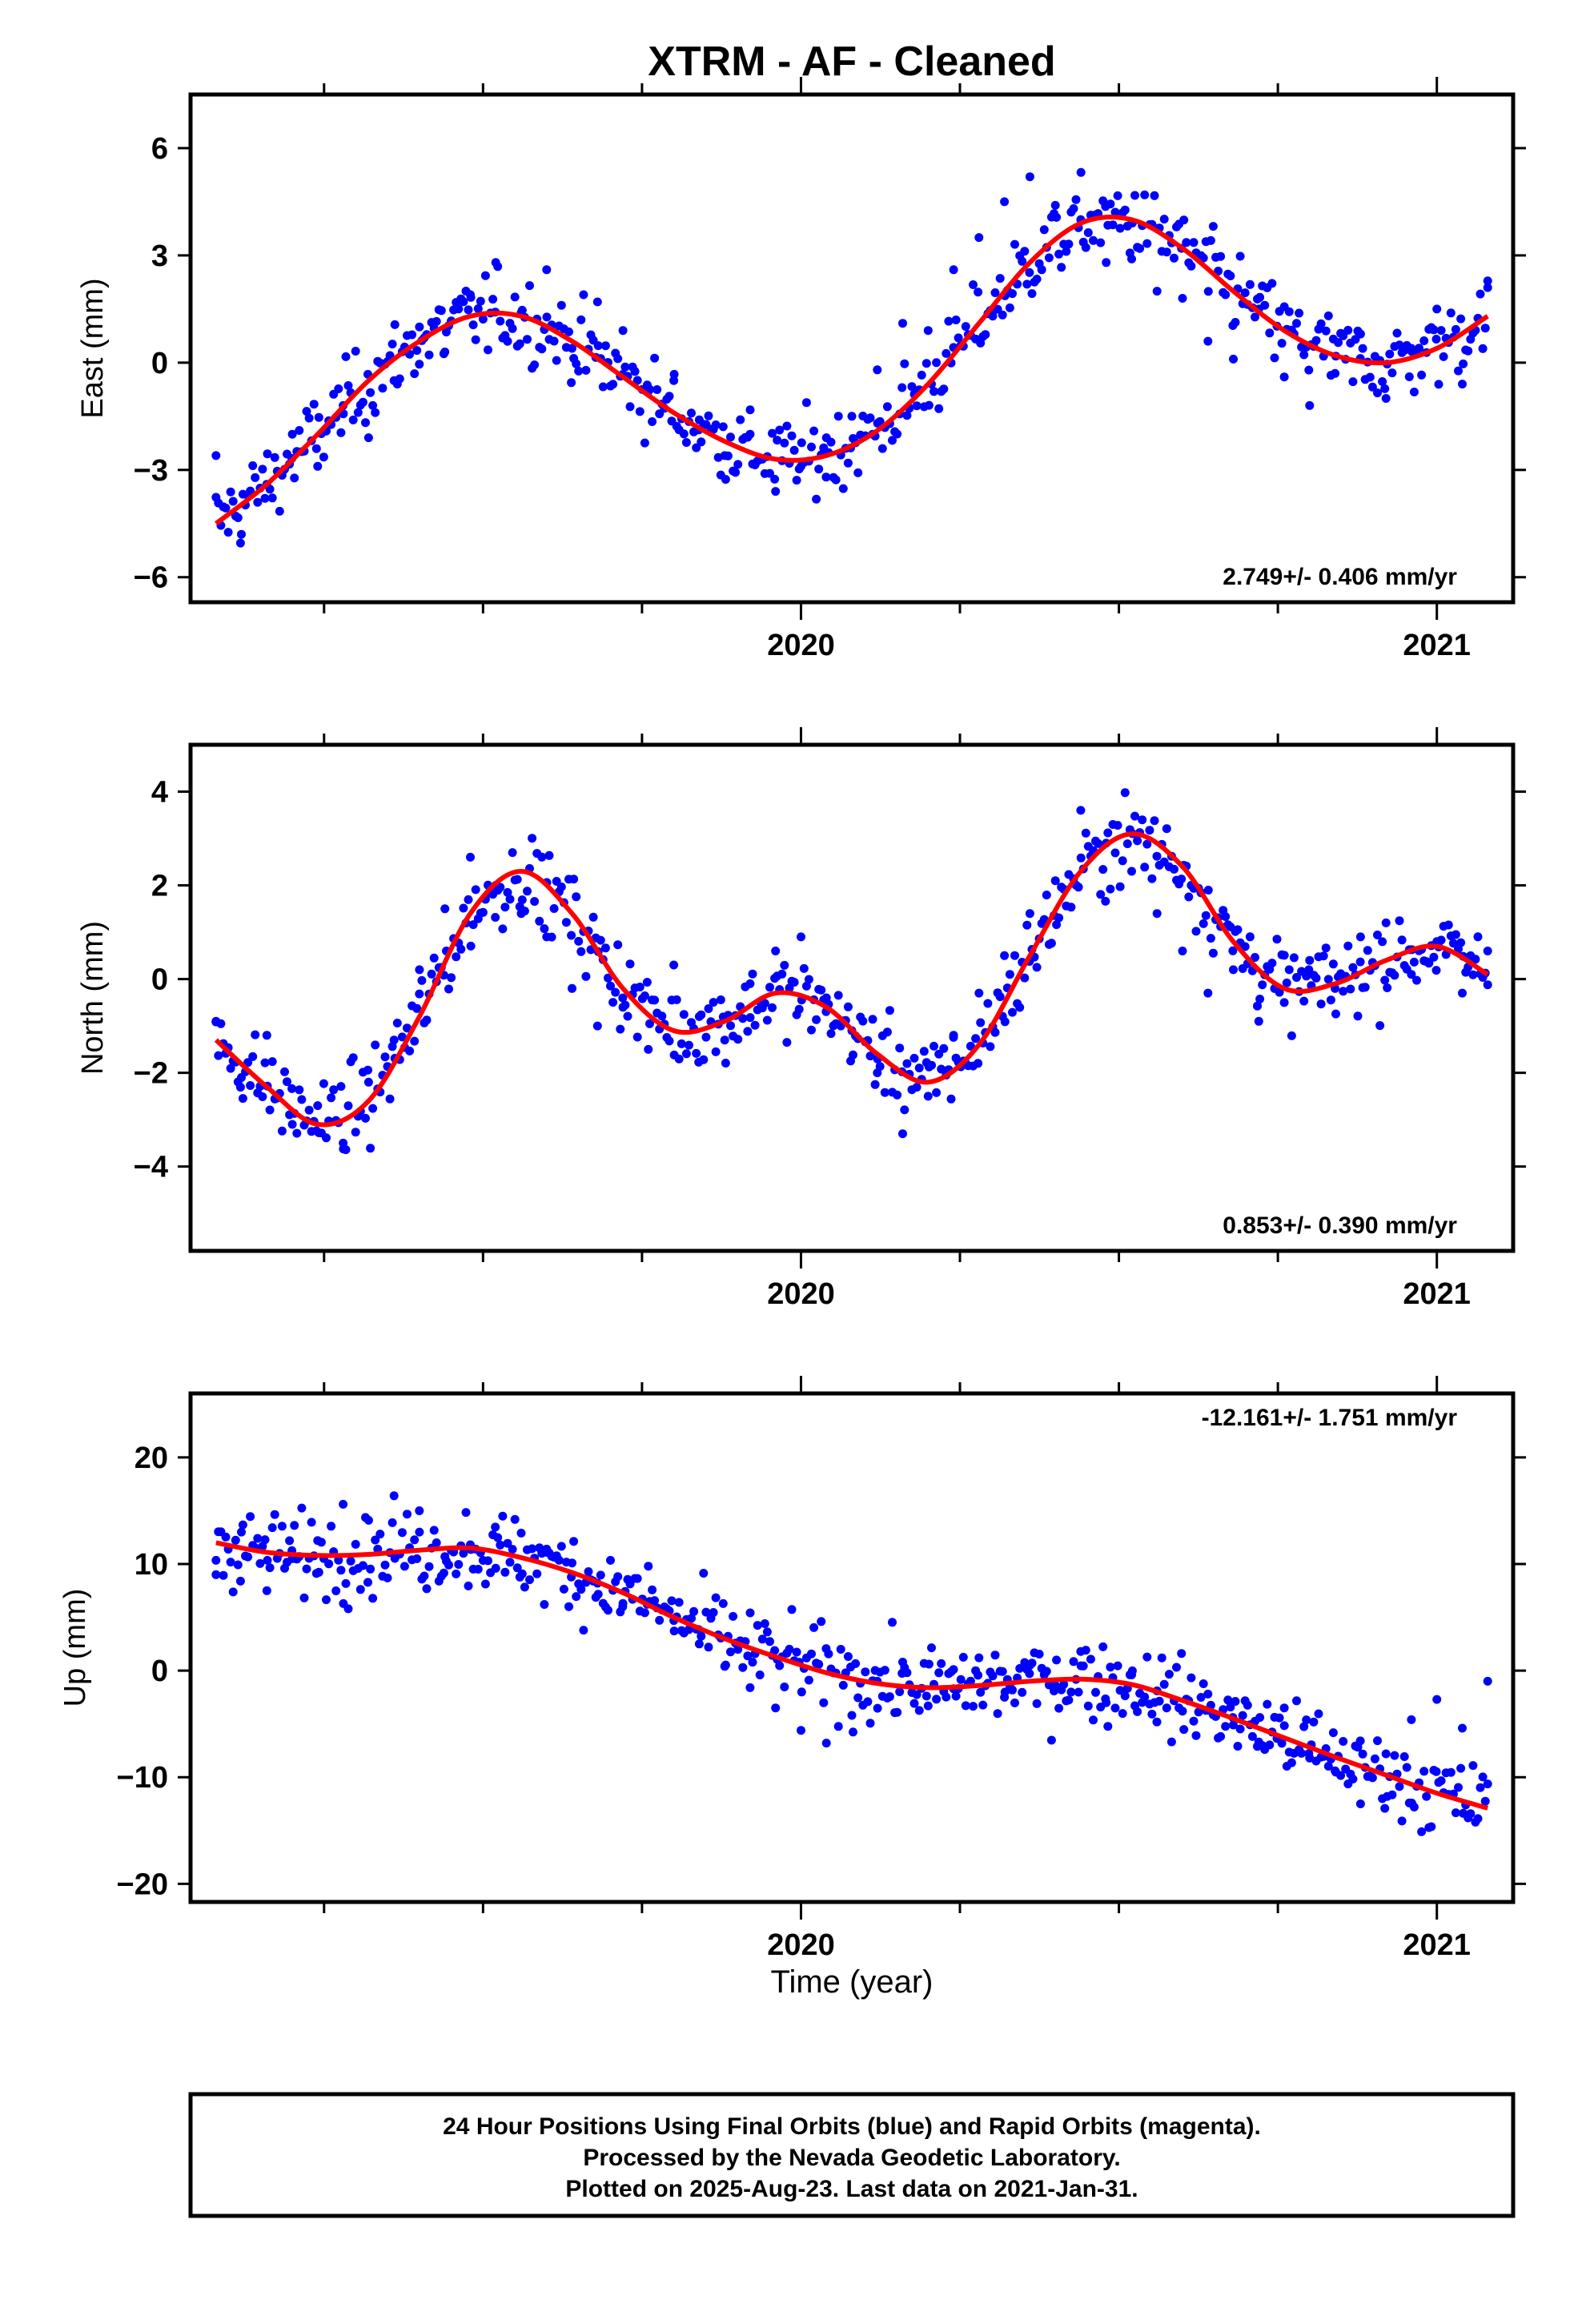 The image size is (1582, 2324). Describe the element at coordinates (851, 357) in the screenshot. I see `east-points-layer` at that location.